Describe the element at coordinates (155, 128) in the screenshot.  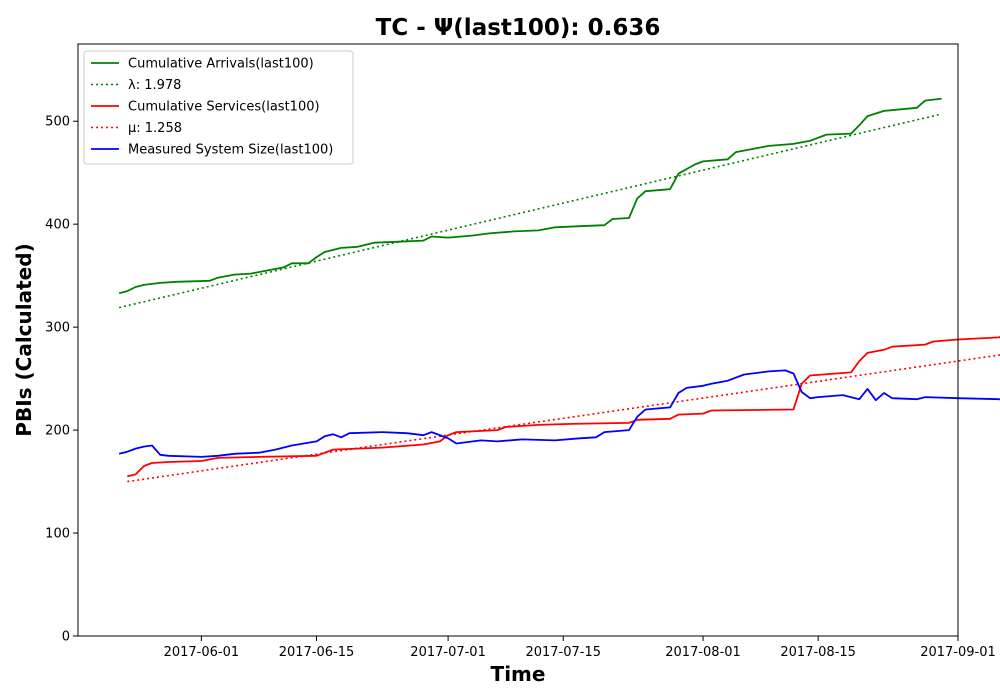
I see `legend-label-4: μ: 1.258` at that location.